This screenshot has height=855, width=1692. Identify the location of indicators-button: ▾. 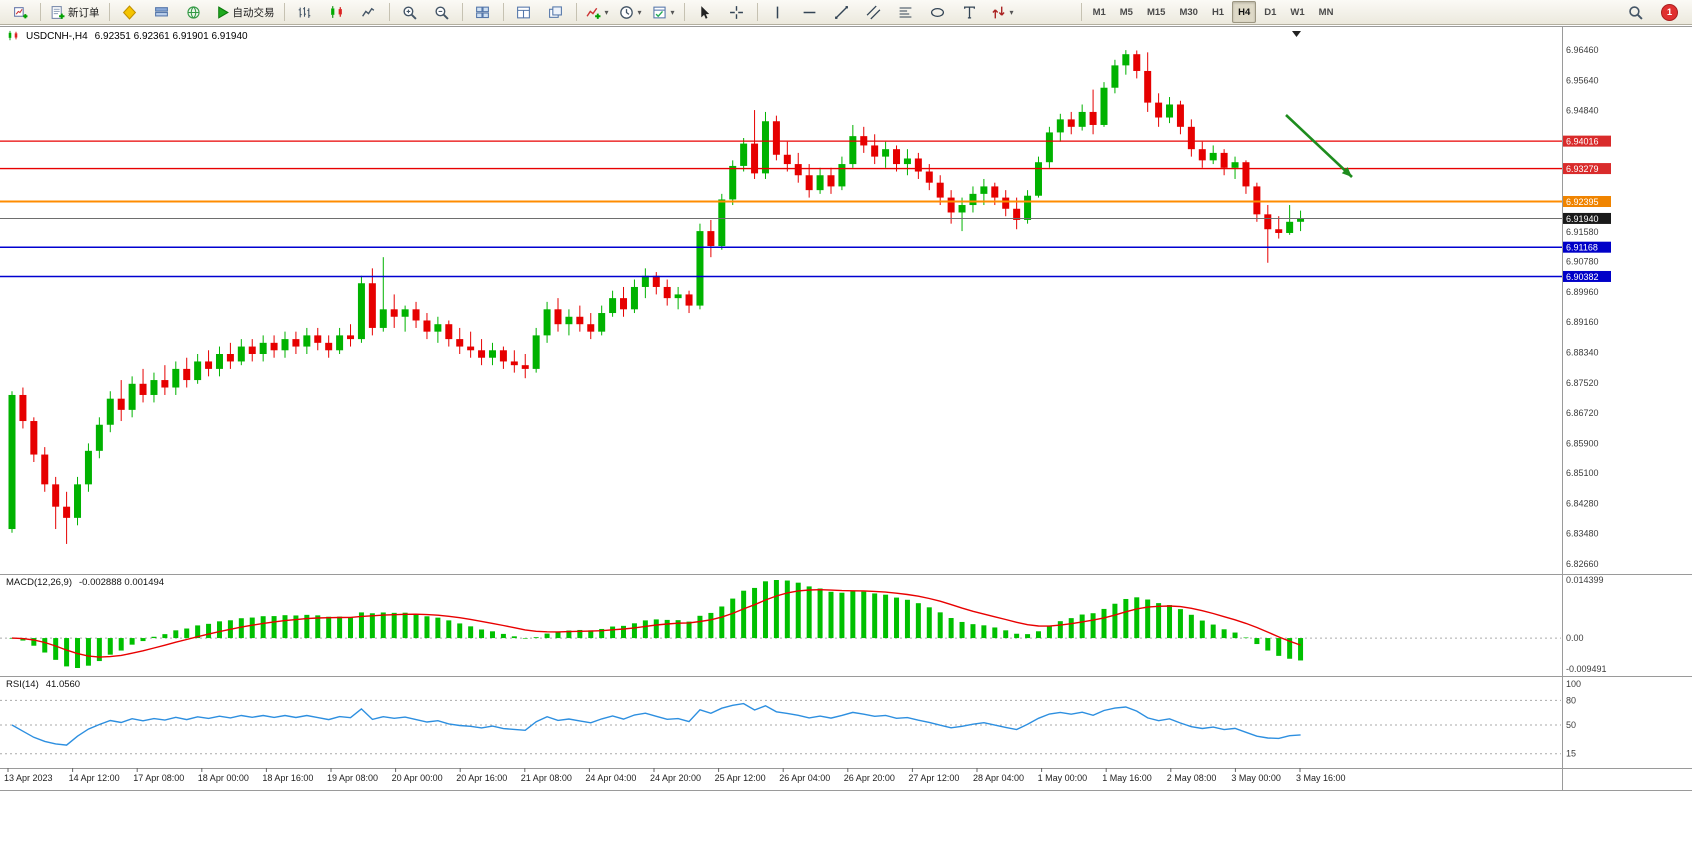
(597, 12).